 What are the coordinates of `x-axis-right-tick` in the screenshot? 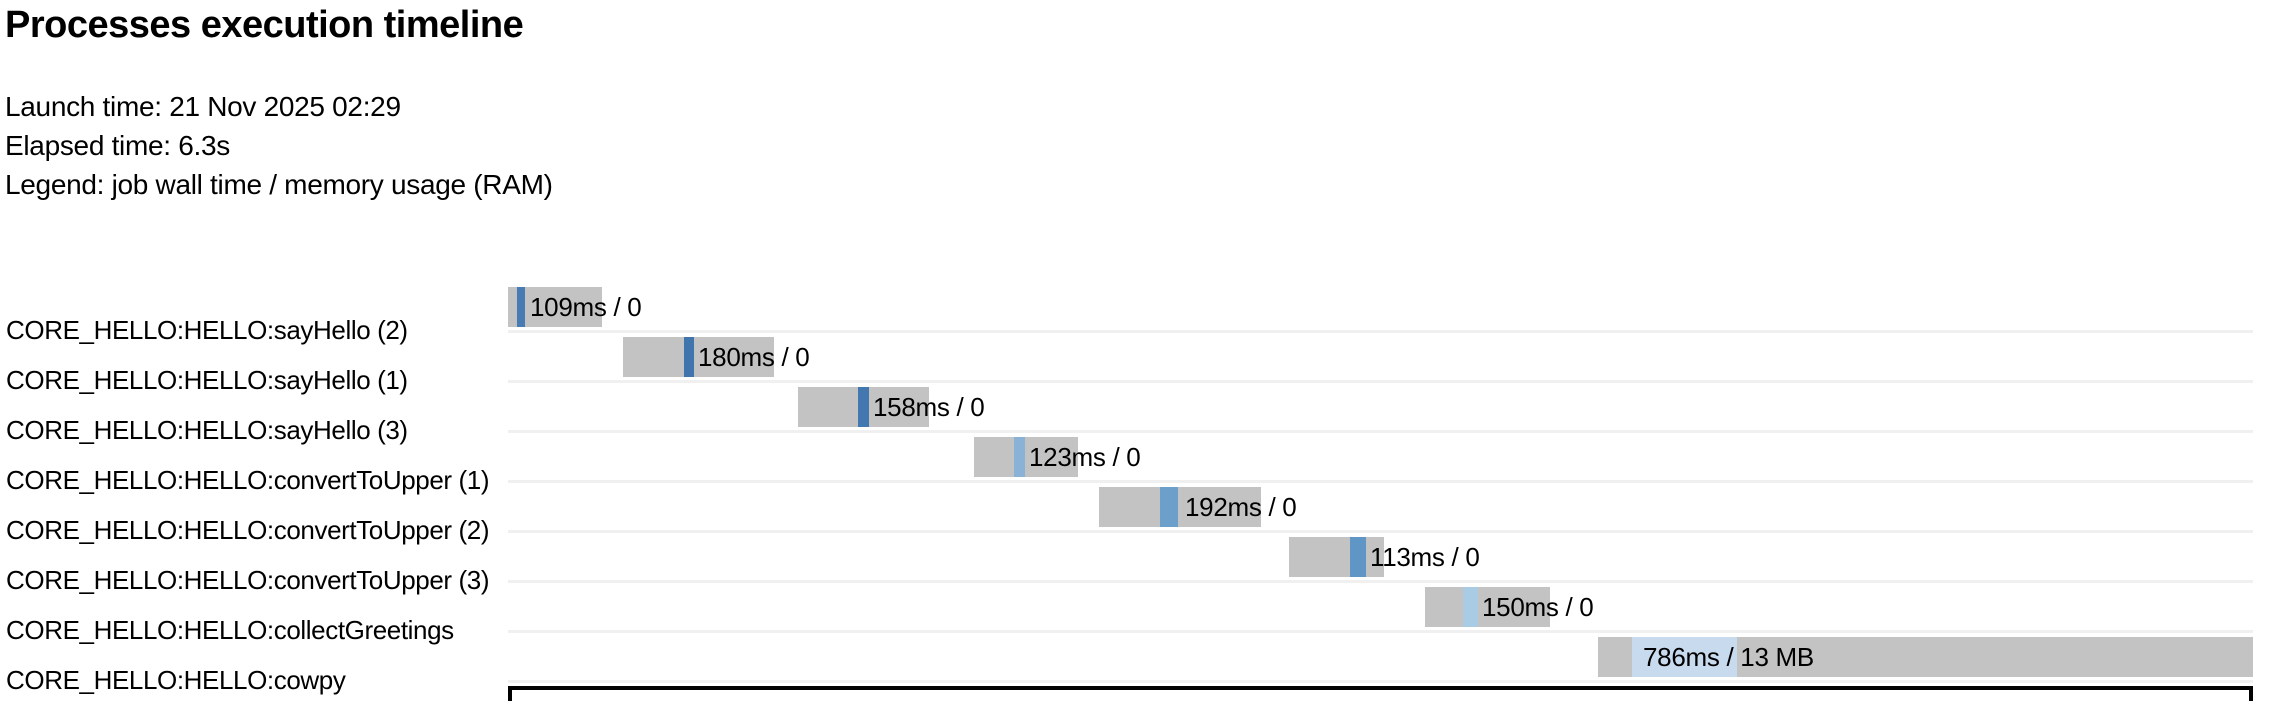 It's located at (2251, 693).